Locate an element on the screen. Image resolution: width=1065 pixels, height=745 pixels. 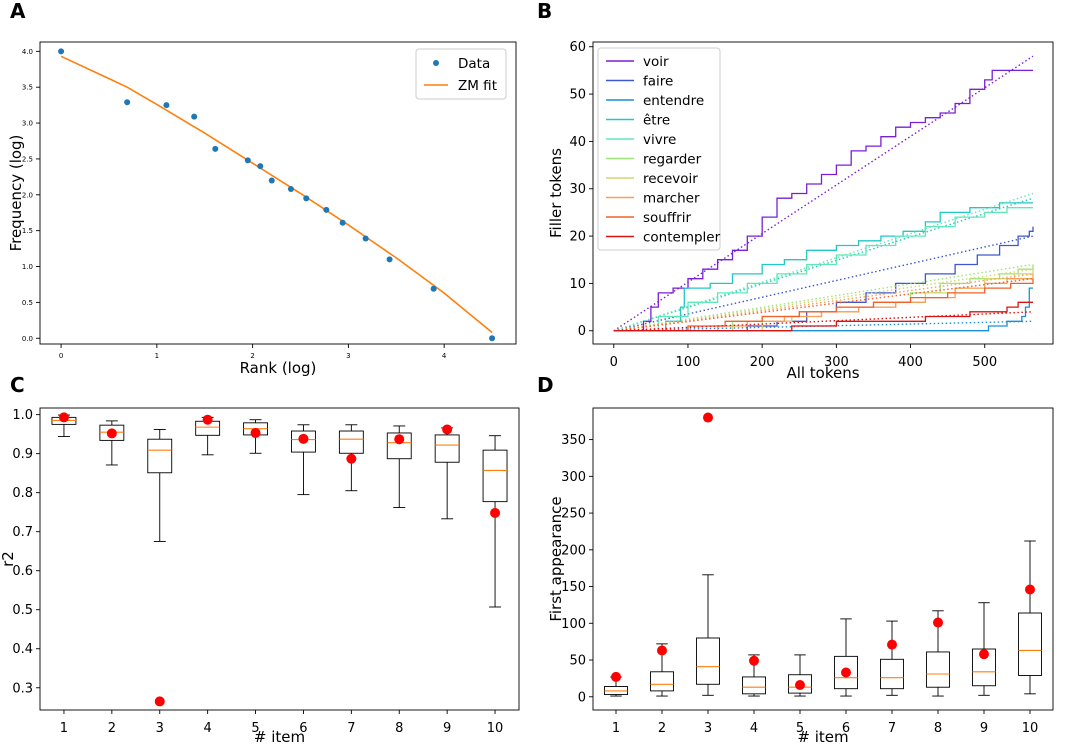
x-tick-label: 200 is located at coordinates (762, 362).